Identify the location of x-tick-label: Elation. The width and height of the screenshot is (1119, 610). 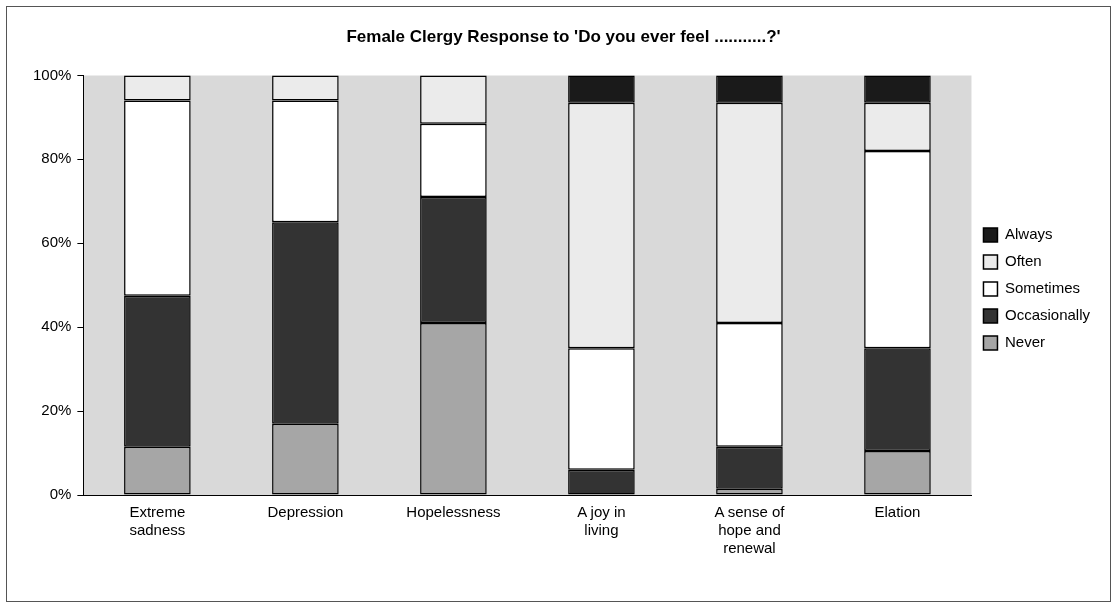
(897, 512).